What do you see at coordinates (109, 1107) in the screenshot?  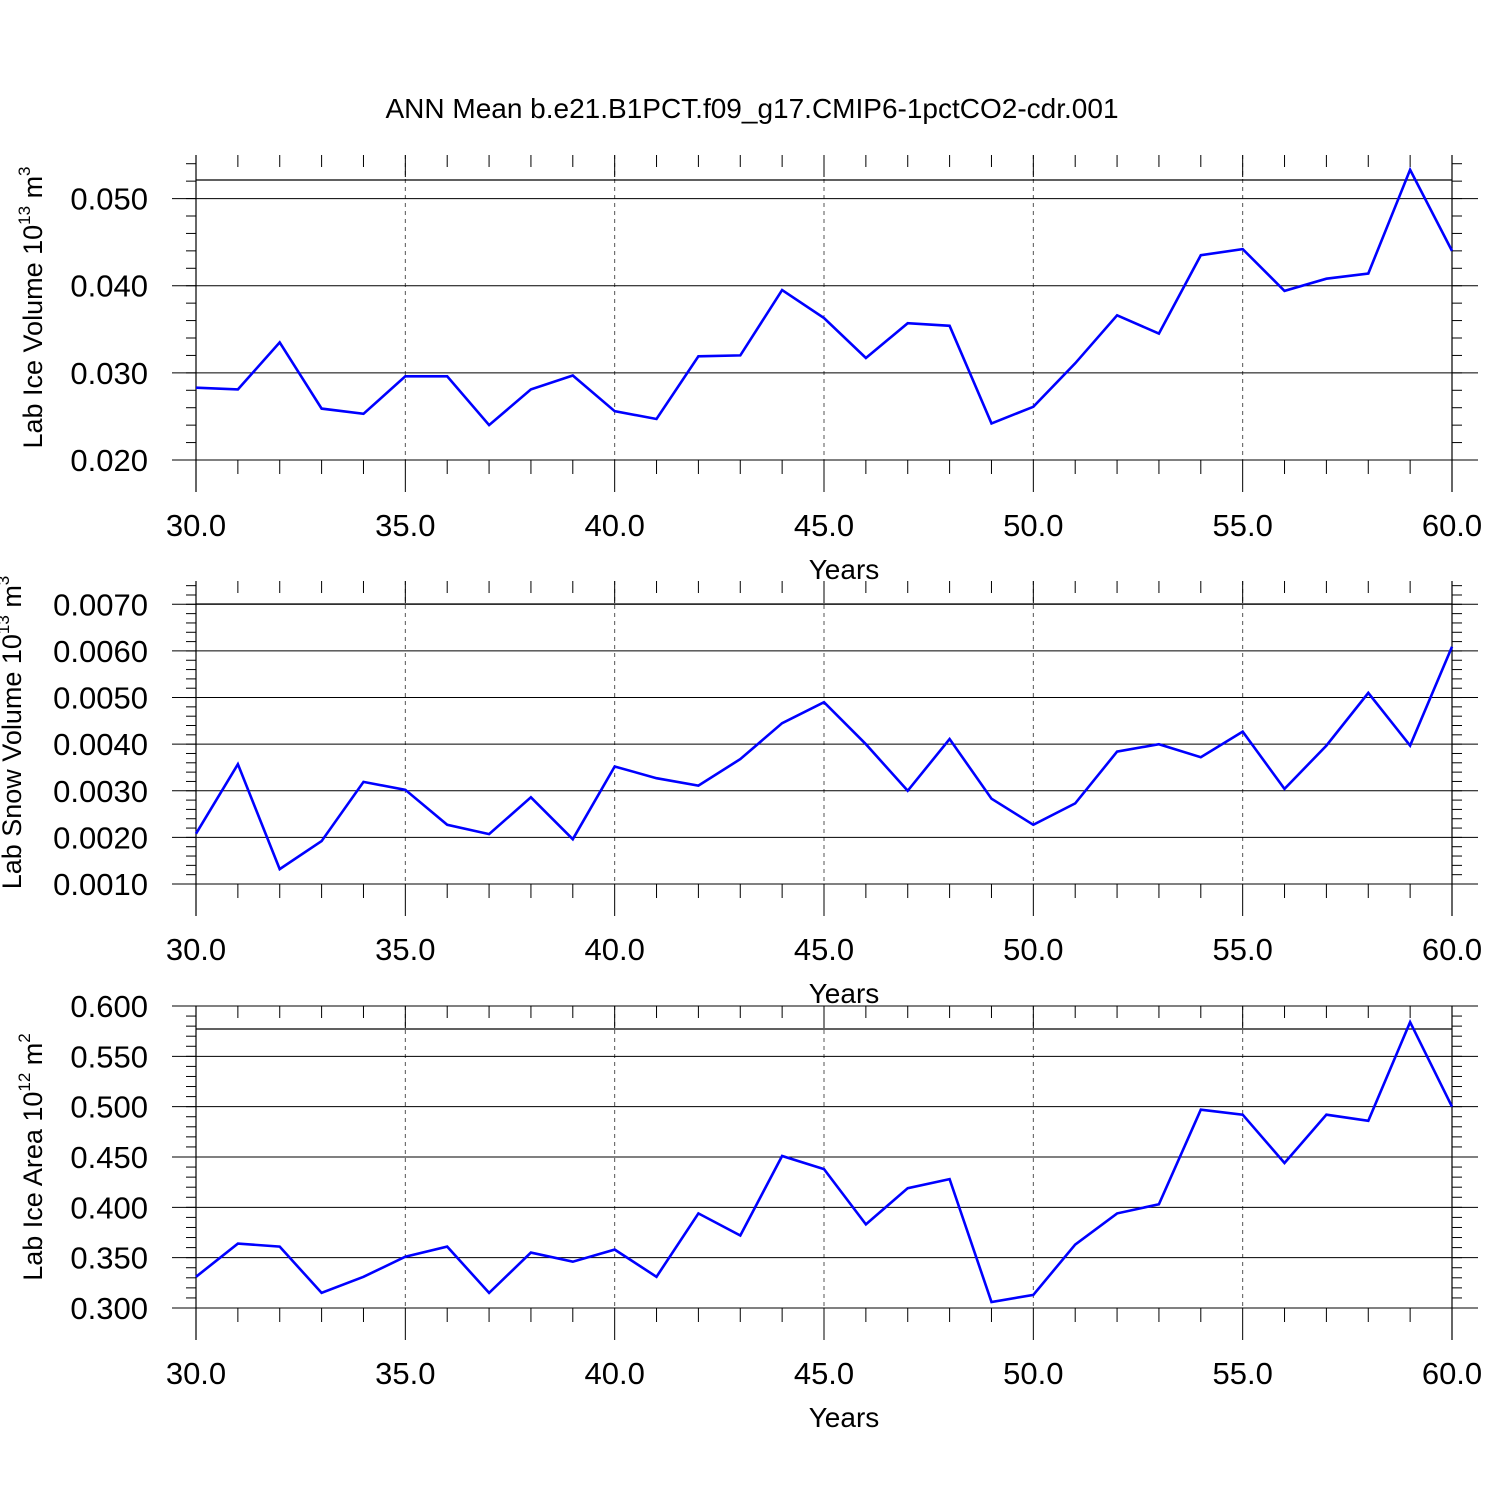 I see `y-tick-label: 0.500` at bounding box center [109, 1107].